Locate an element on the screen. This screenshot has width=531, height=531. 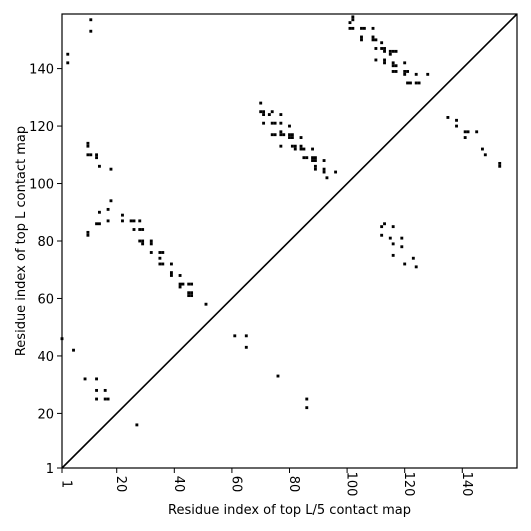
y-tick-label: 140 is located at coordinates (41, 70).